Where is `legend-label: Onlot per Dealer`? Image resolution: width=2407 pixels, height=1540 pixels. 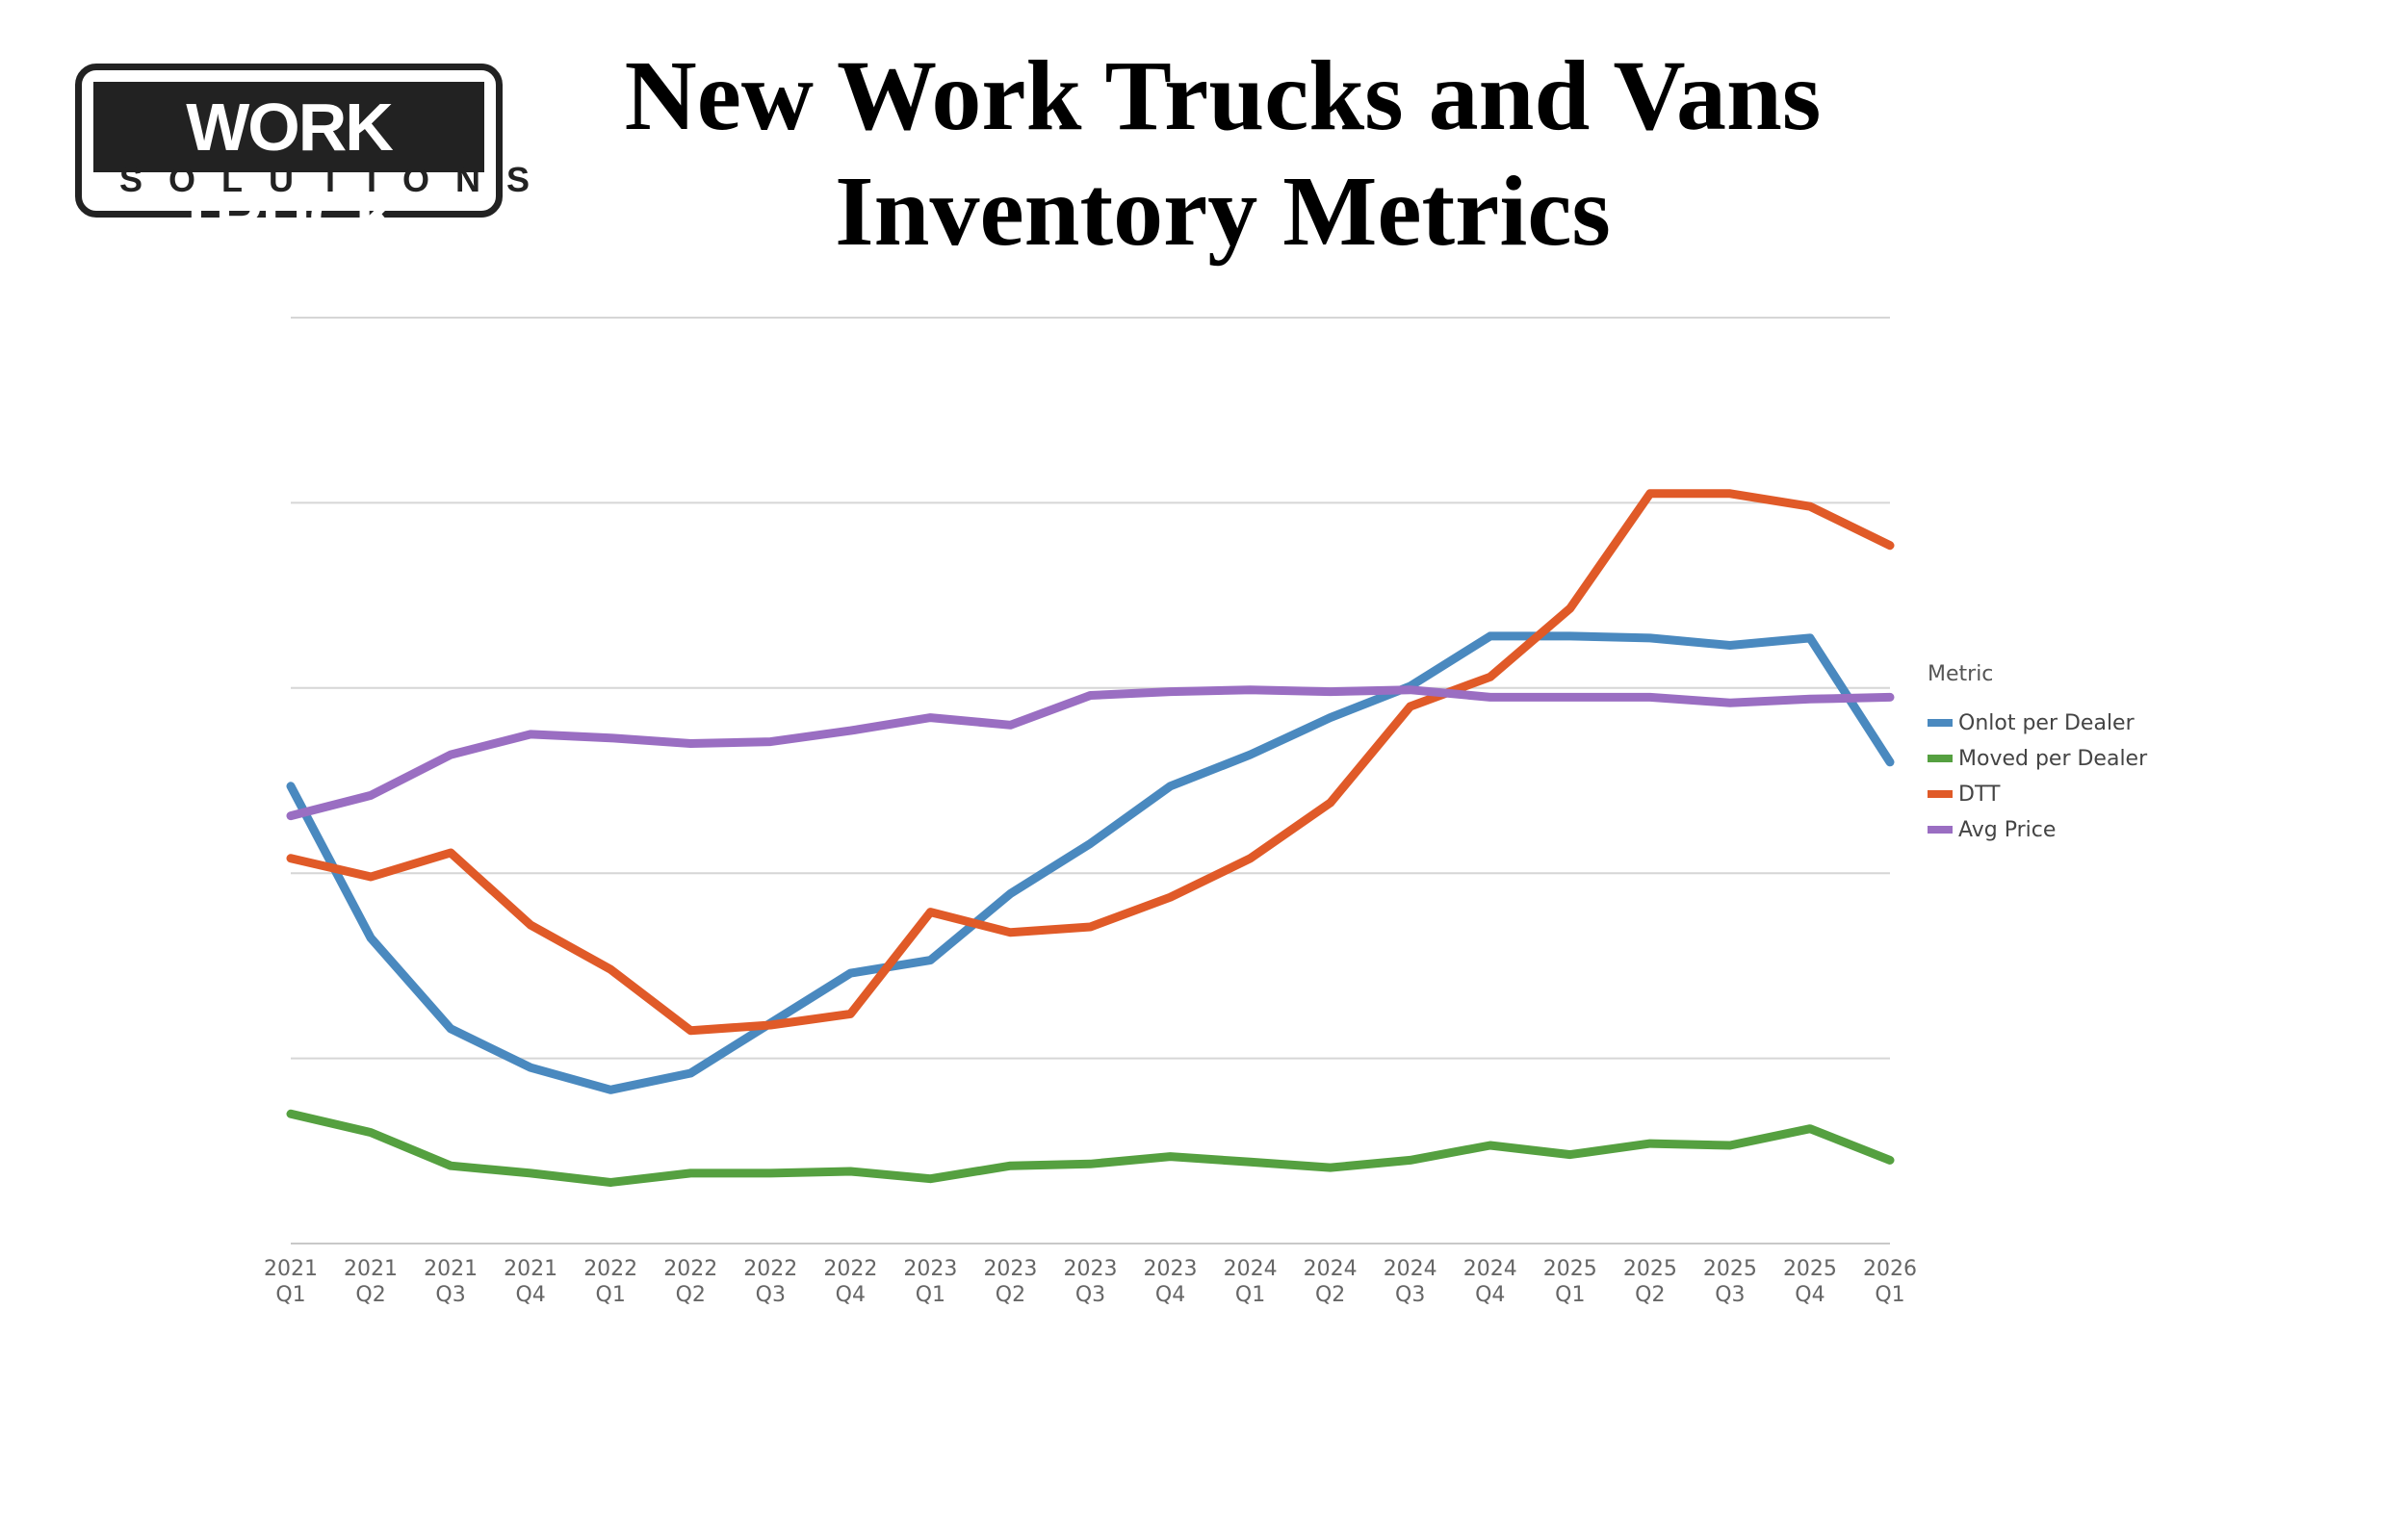 legend-label: Onlot per Dealer is located at coordinates (2046, 723).